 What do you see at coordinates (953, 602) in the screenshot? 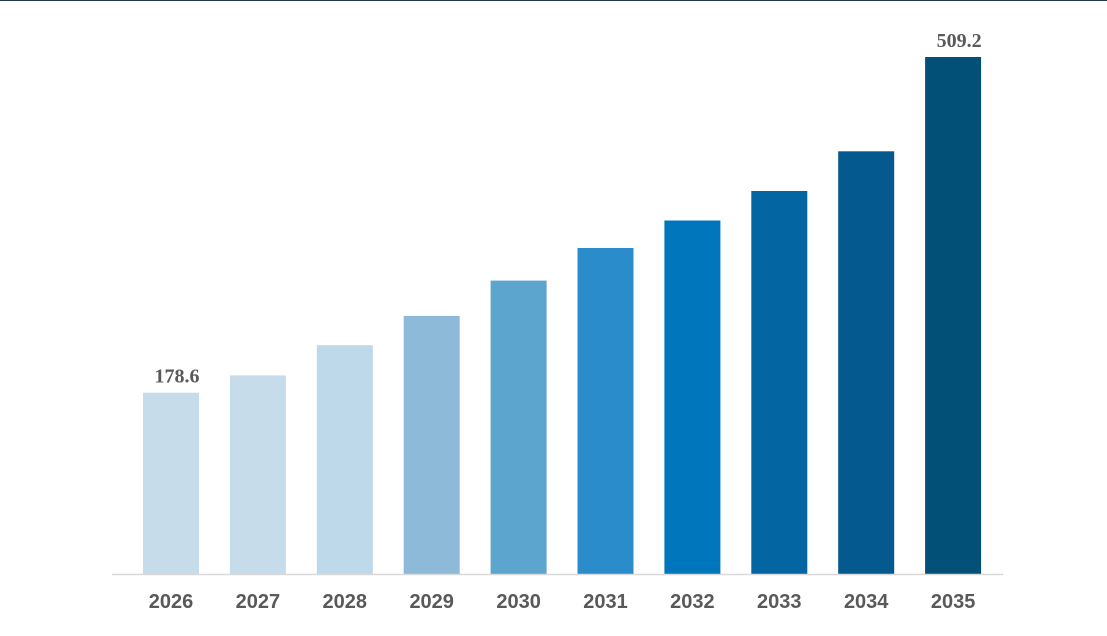
I see `x-tick-label-2035: 2035` at bounding box center [953, 602].